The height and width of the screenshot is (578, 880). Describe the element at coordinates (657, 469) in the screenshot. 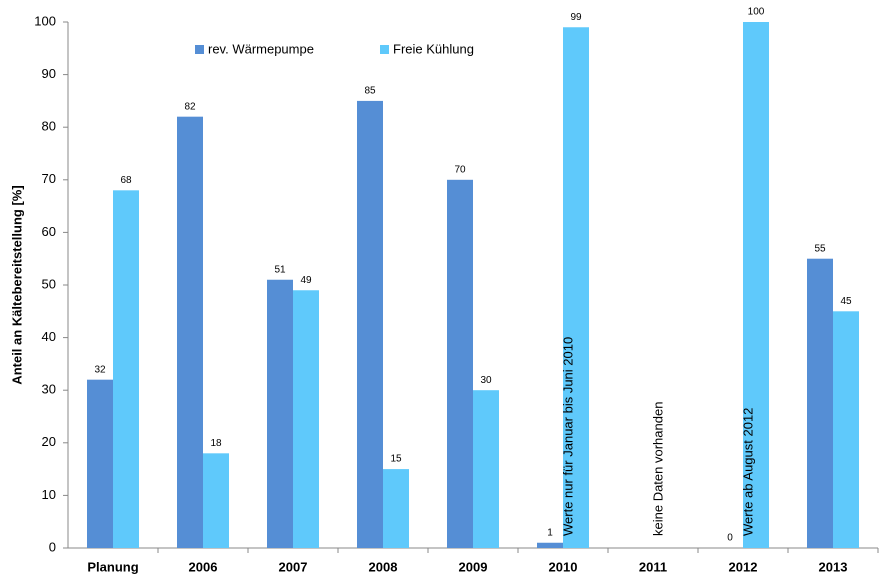

I see `annotation: keine Daten vorhanden` at that location.